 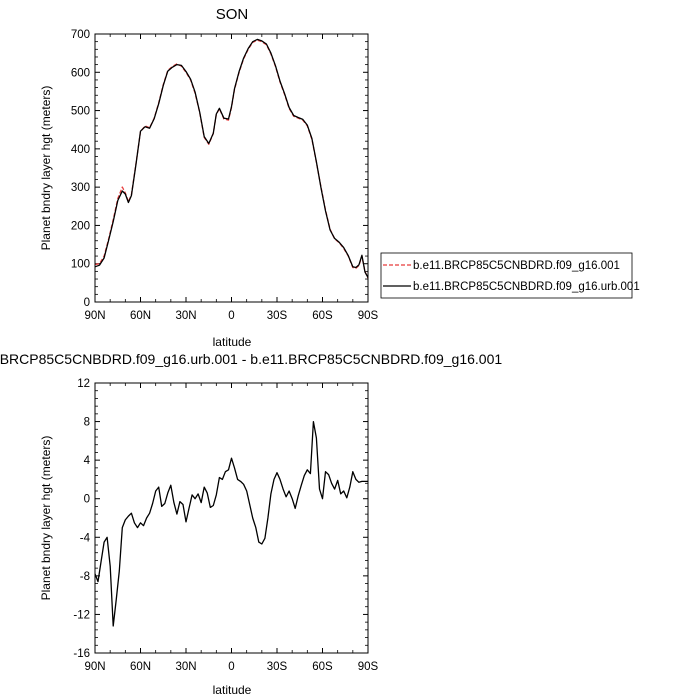 I want to click on top-chart-y-tick-label: 100, so click(x=80, y=265).